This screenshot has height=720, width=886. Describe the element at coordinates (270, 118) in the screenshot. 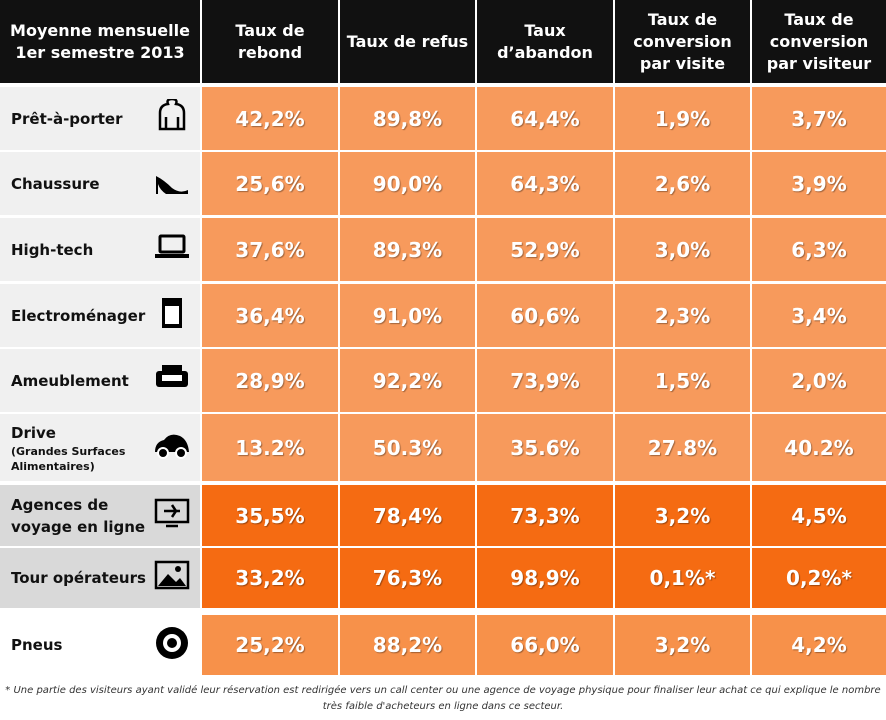

I see `value-cell: 42,2%` at that location.